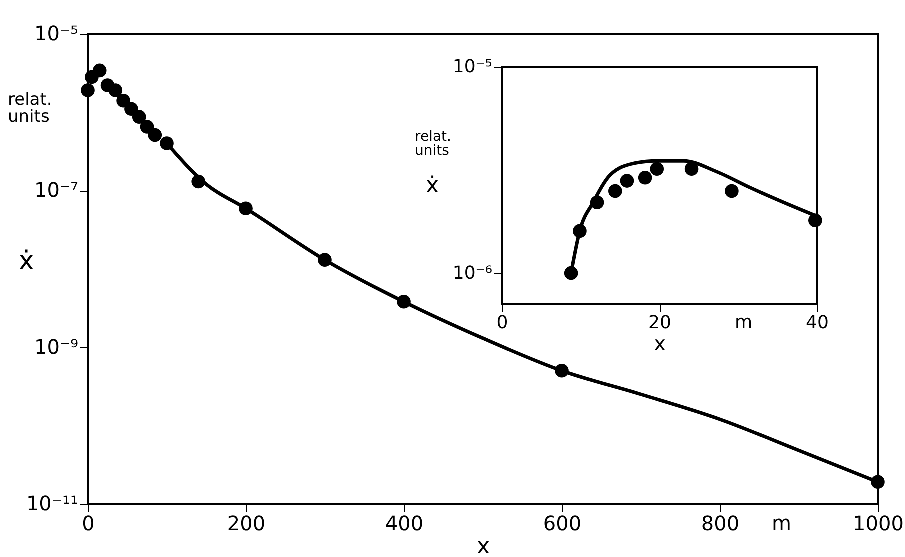  What do you see at coordinates (472, 273) in the screenshot?
I see `y-tick-label: 10⁻⁶` at bounding box center [472, 273].